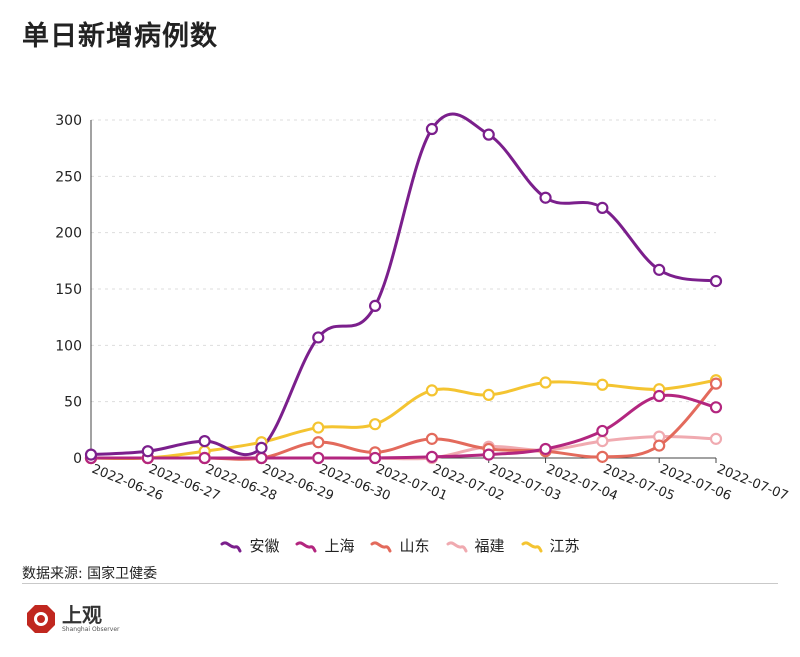 Image resolution: width=800 pixels, height=657 pixels. What do you see at coordinates (400, 583) in the screenshot?
I see `divider` at bounding box center [400, 583].